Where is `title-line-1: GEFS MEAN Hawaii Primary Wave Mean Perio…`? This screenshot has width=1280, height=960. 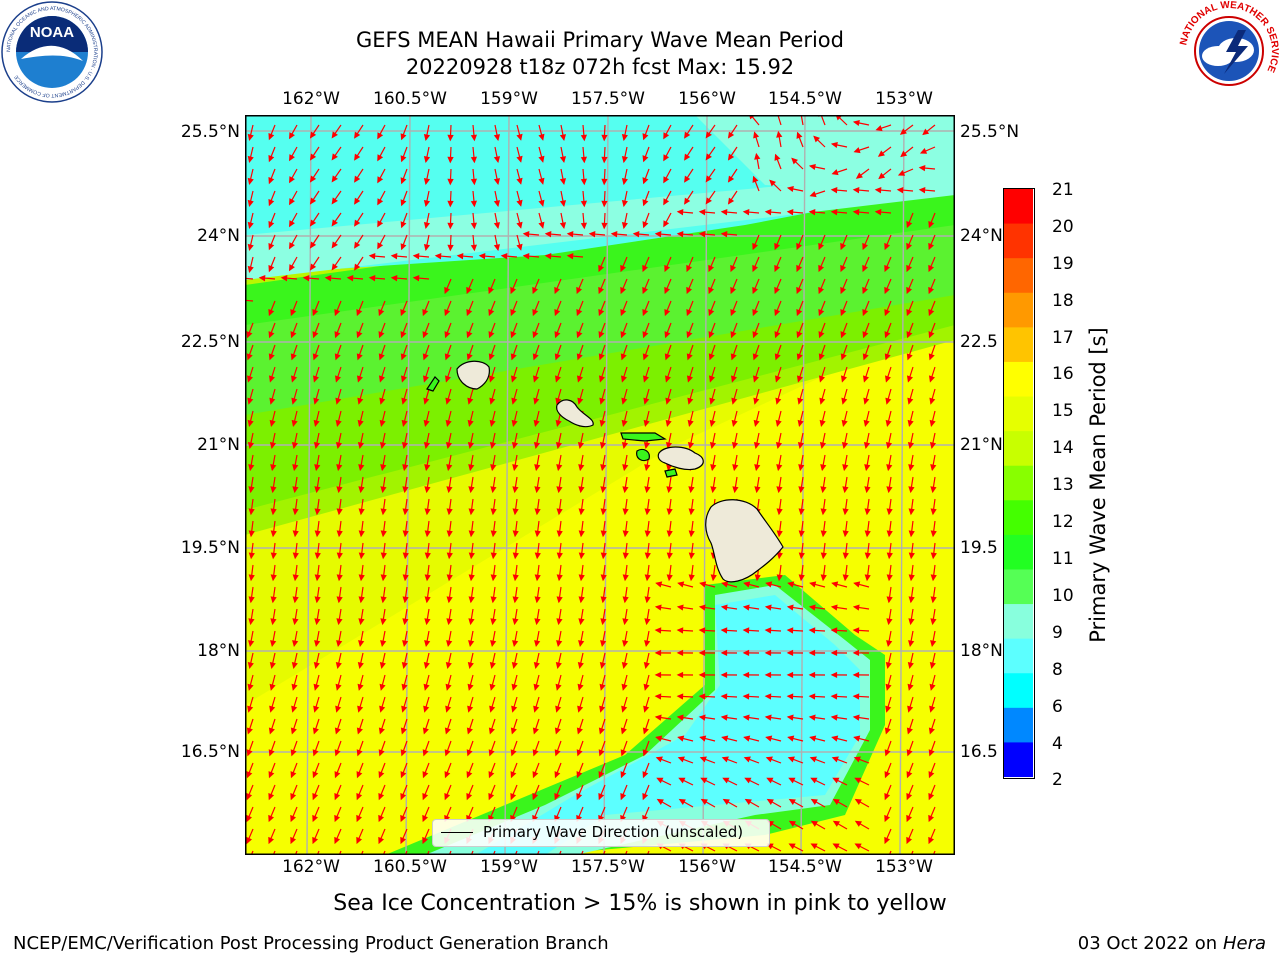
title-line-1: GEFS MEAN Hawaii Primary Wave Mean Perio… is located at coordinates (600, 40).